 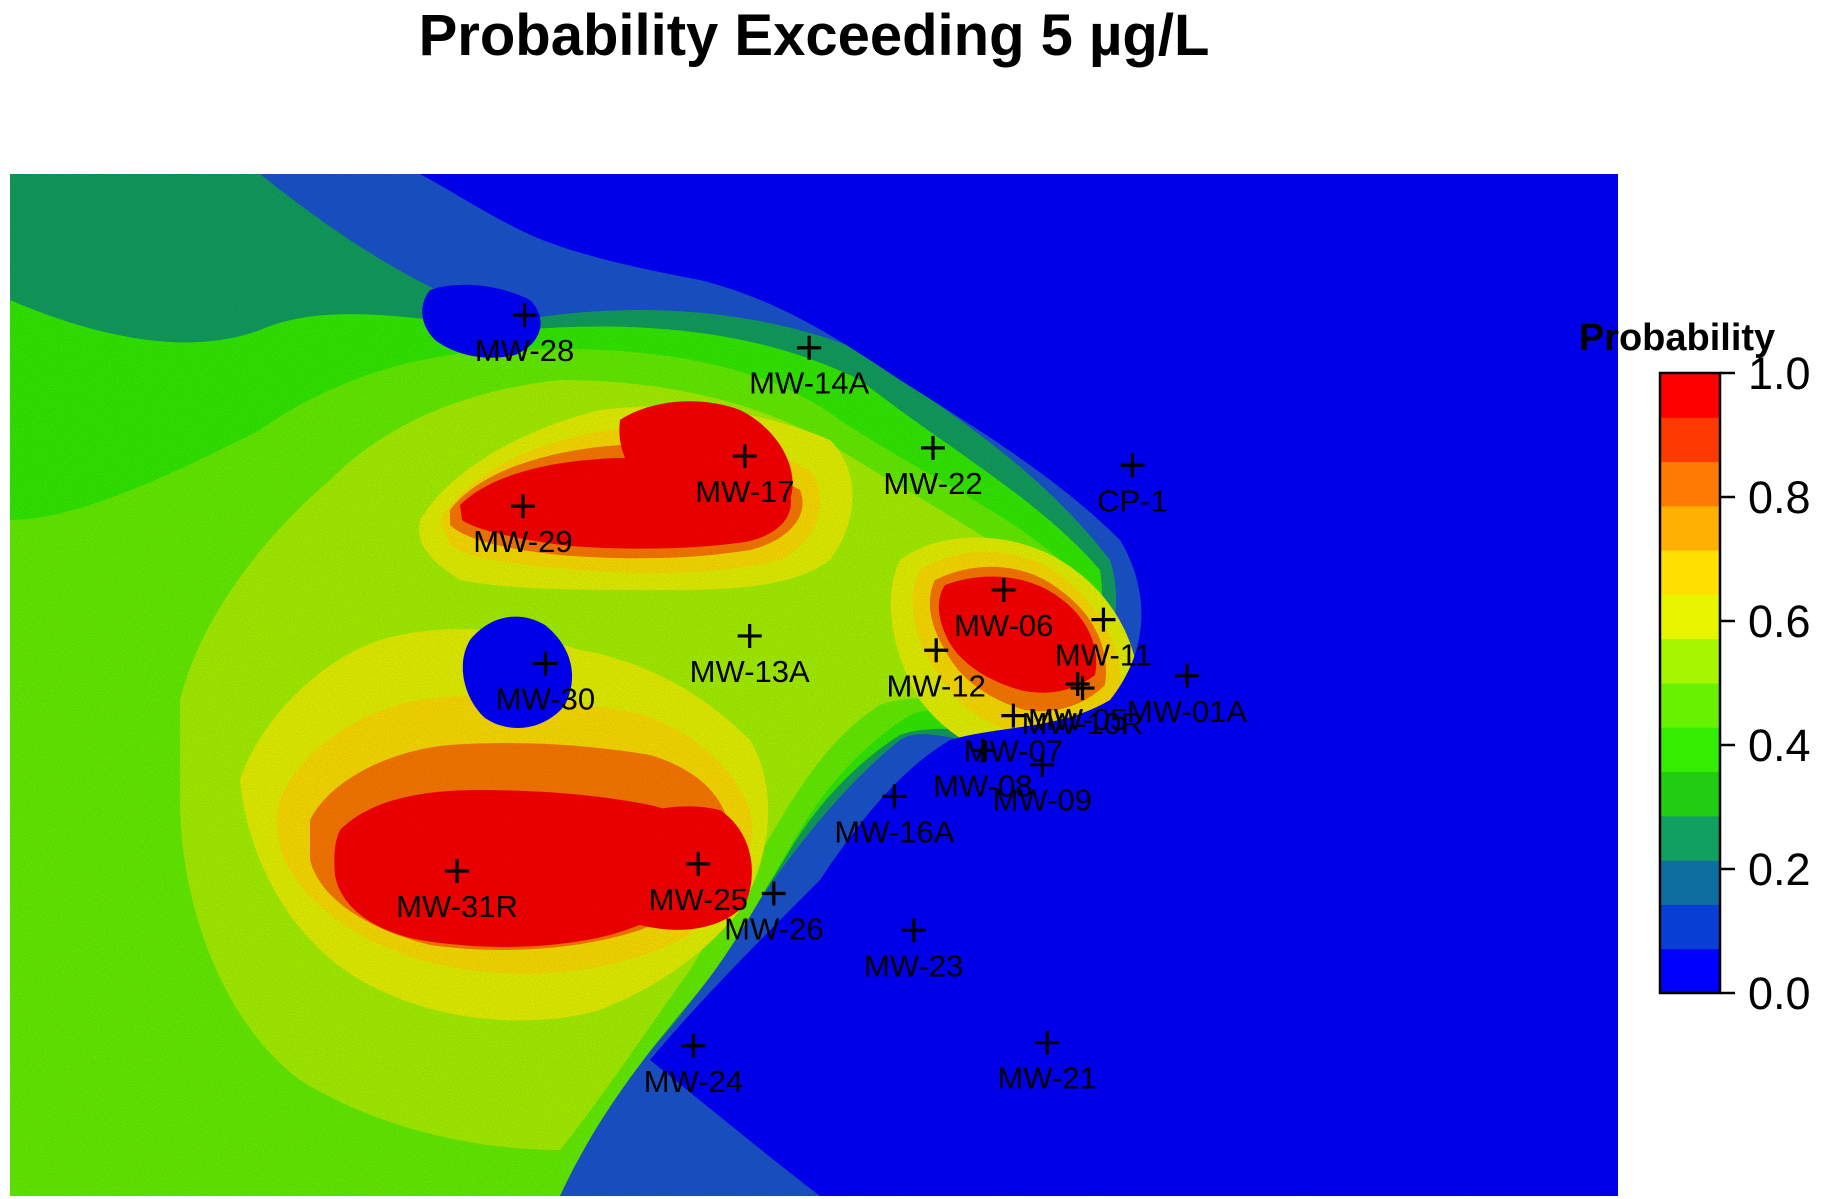 I want to click on well-mw-25: MW-25, so click(x=698, y=884).